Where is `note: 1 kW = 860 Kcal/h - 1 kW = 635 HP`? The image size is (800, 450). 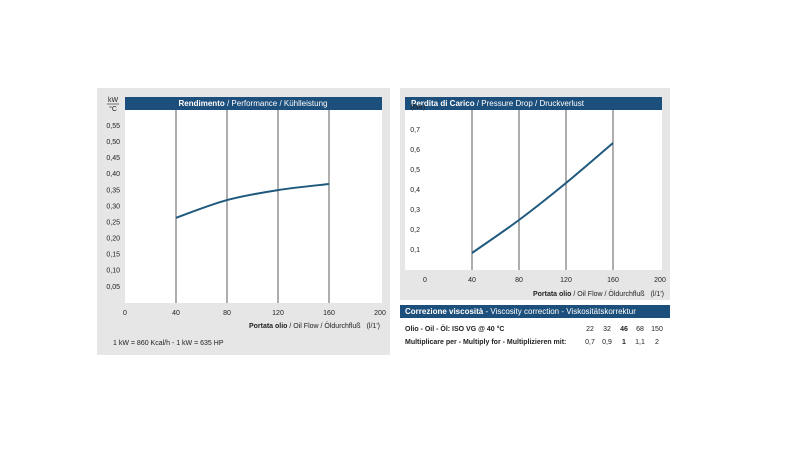
note: 1 kW = 860 Kcal/h - 1 kW = 635 HP is located at coordinates (168, 343).